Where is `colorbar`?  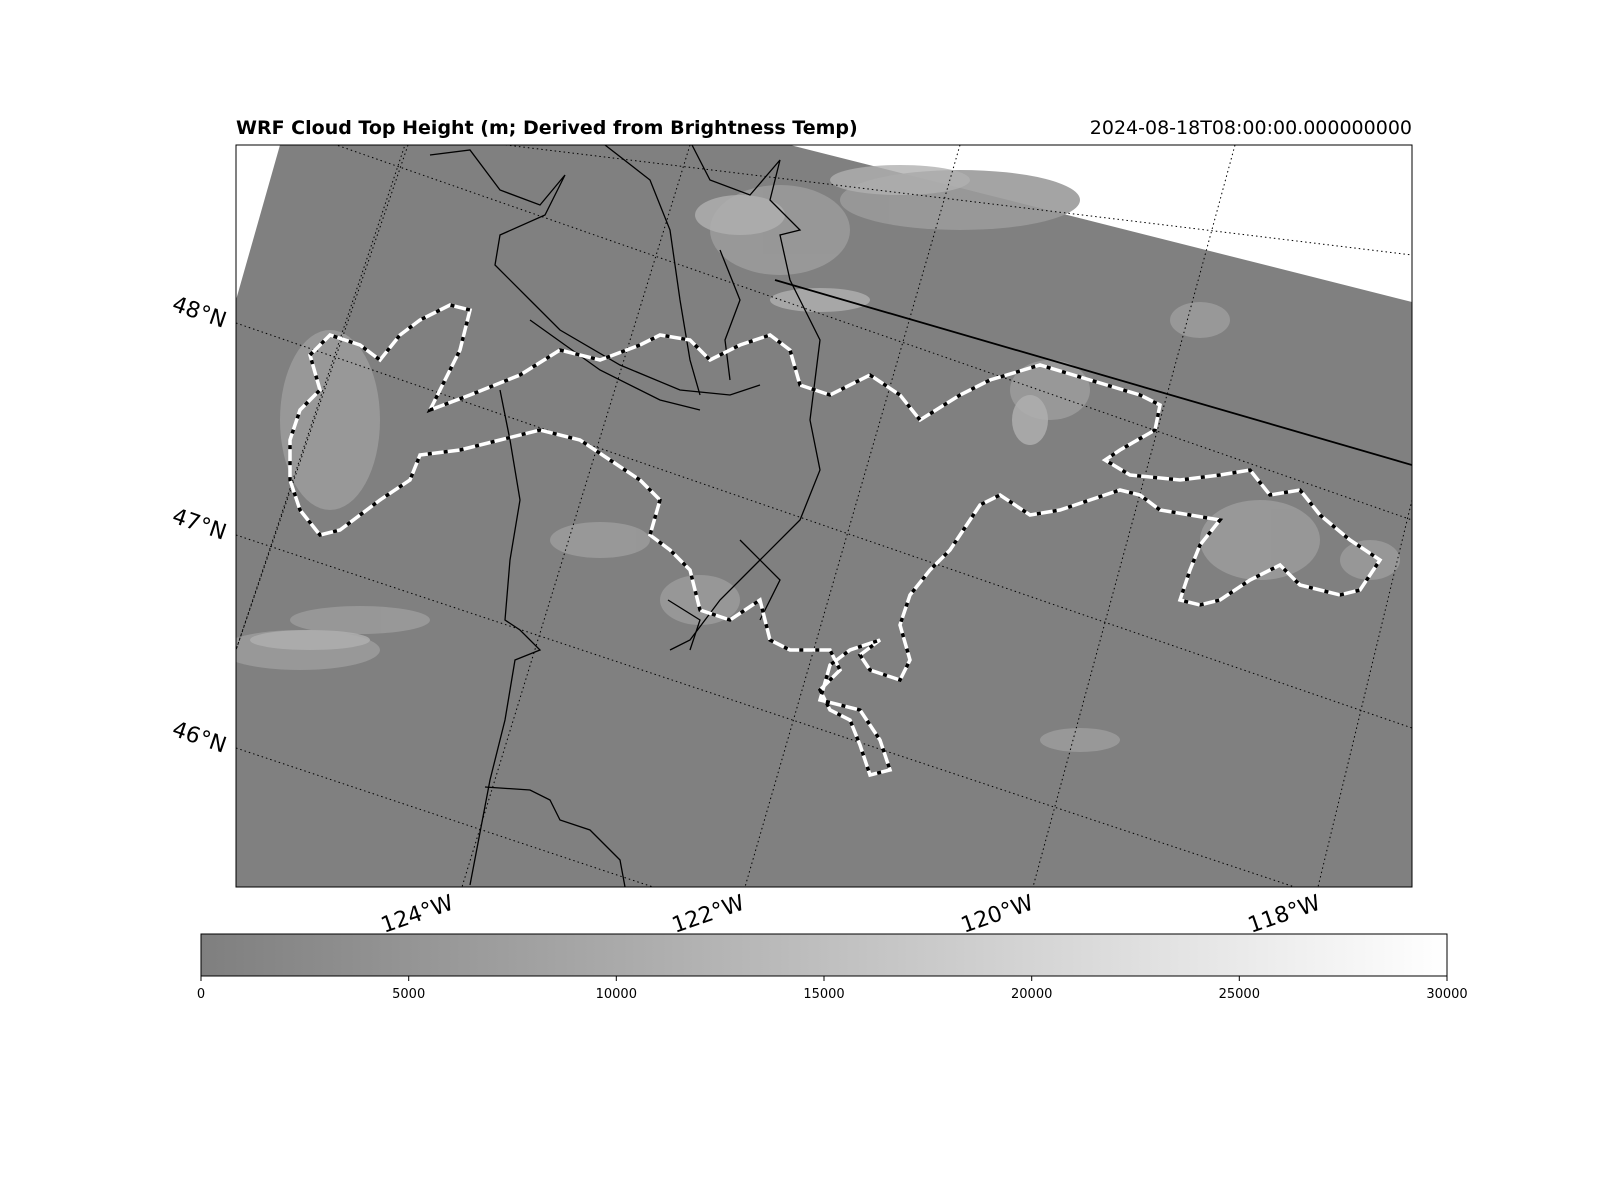 colorbar is located at coordinates (824, 955).